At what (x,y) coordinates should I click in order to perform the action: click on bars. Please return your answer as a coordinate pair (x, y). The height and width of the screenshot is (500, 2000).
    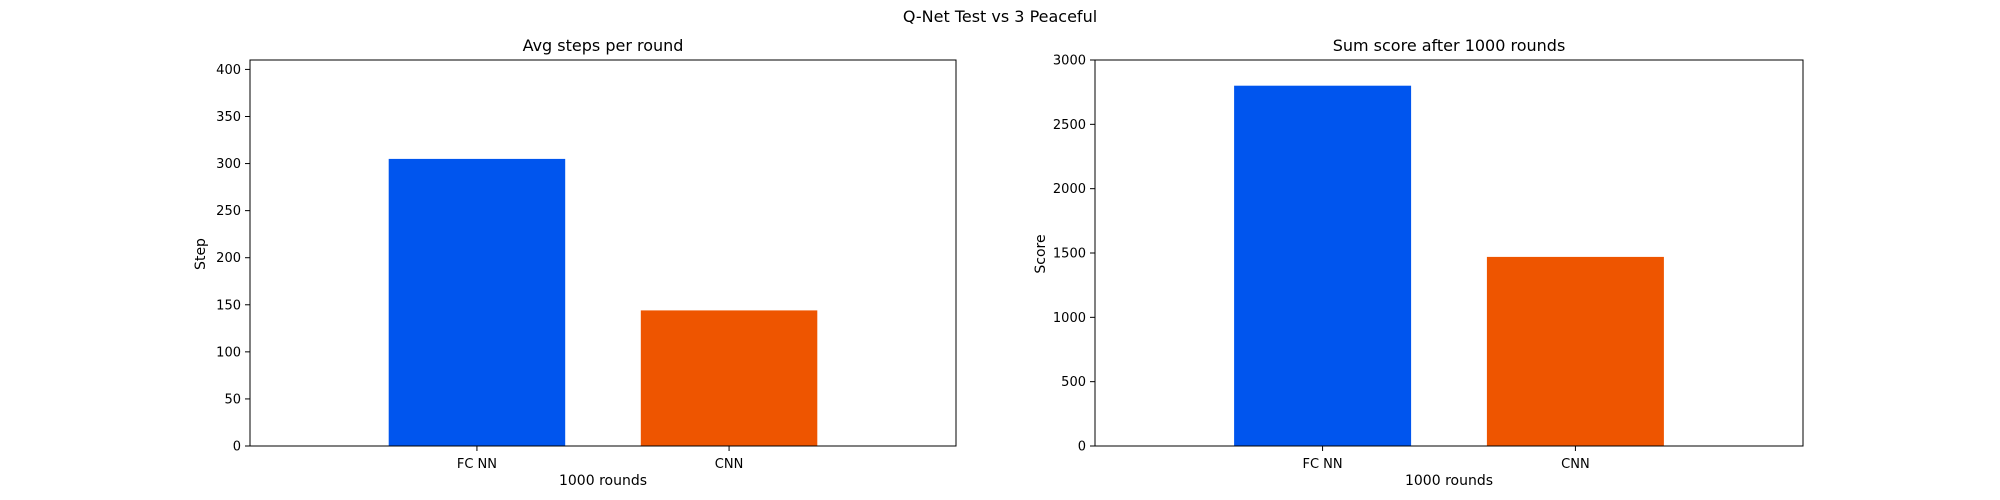
    Looking at the image, I should click on (603, 302).